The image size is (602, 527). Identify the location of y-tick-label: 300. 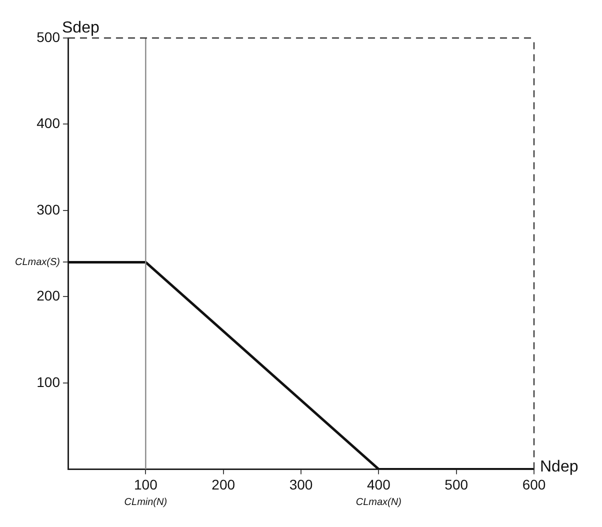
(48, 209).